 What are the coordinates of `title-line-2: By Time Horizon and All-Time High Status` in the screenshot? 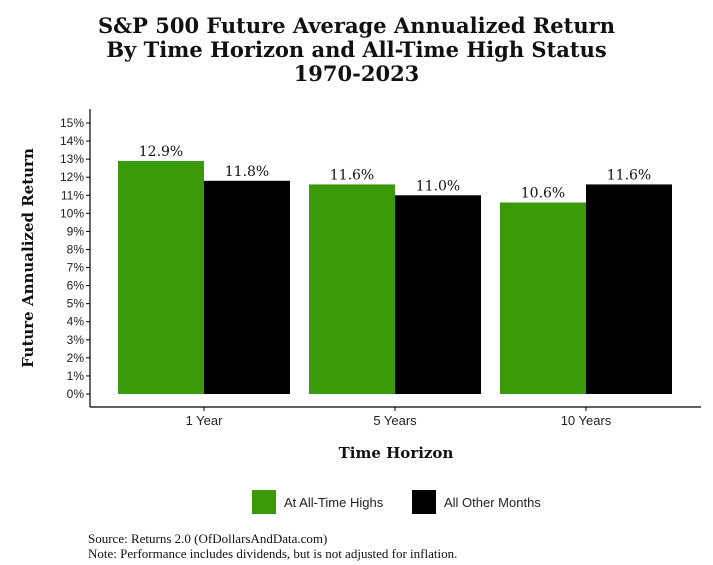 It's located at (356, 49).